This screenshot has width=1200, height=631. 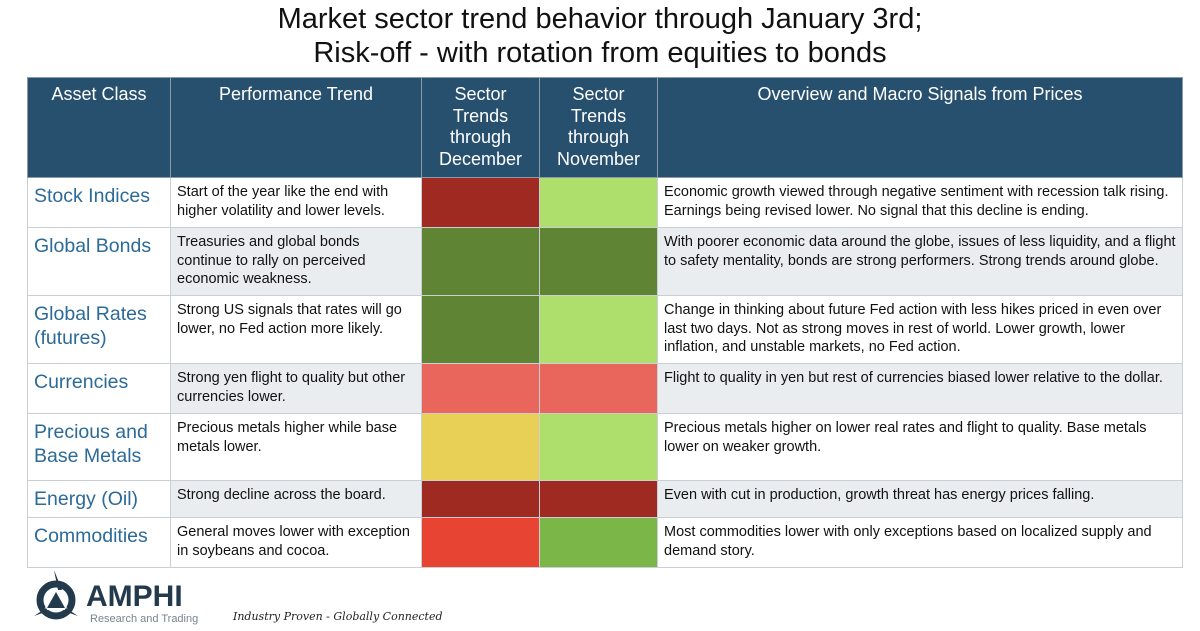 What do you see at coordinates (920, 127) in the screenshot?
I see `header-overview: Overview and Macro Signals from Prices` at bounding box center [920, 127].